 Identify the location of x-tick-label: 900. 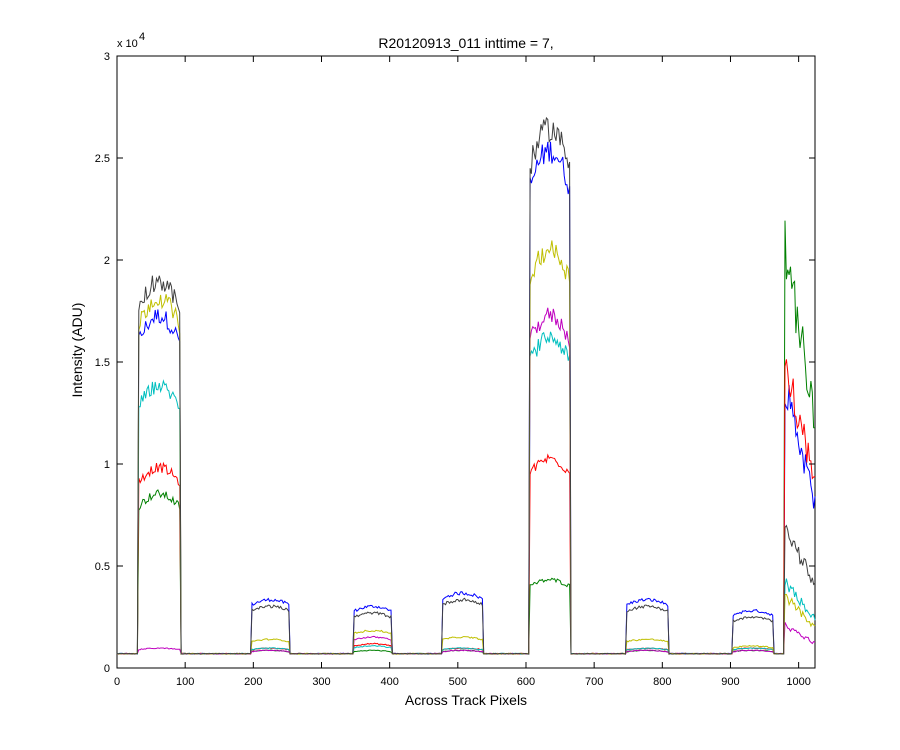
(730, 682).